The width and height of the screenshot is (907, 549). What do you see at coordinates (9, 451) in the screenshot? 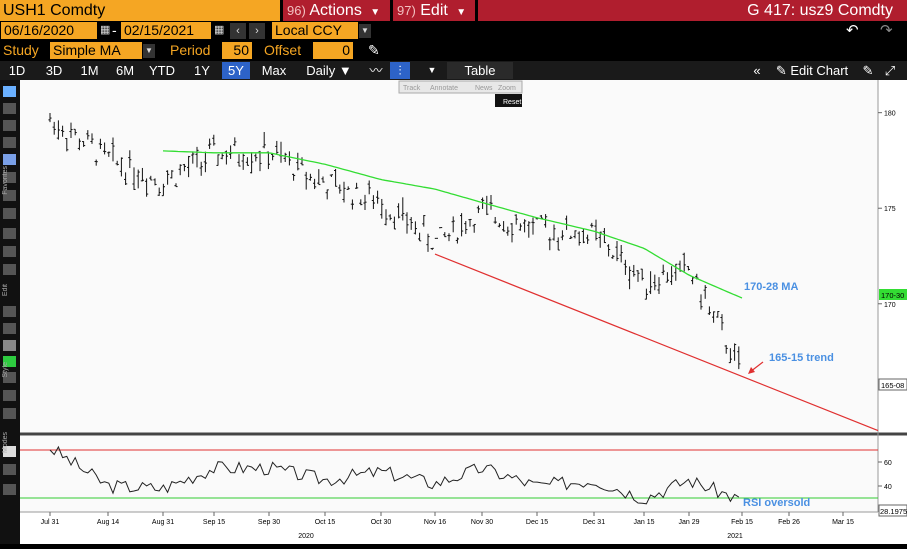
I see `mode-g-icon` at bounding box center [9, 451].